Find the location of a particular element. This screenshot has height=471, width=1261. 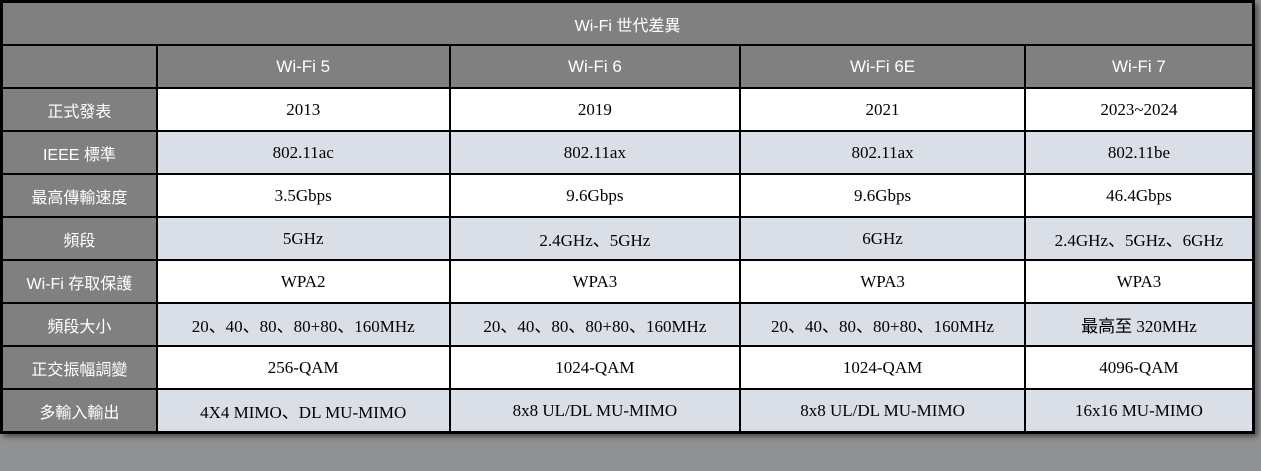

table-row: 最高傳輸速度 3.5Gbps 9.6Gbps 9.6Gbps 46.4Gbps is located at coordinates (627, 195).